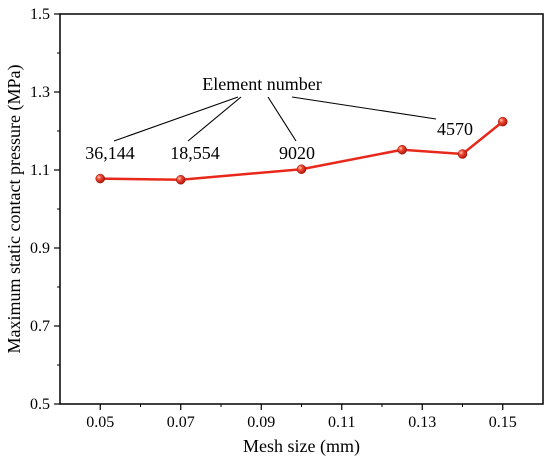  I want to click on series-layer, so click(301, 150).